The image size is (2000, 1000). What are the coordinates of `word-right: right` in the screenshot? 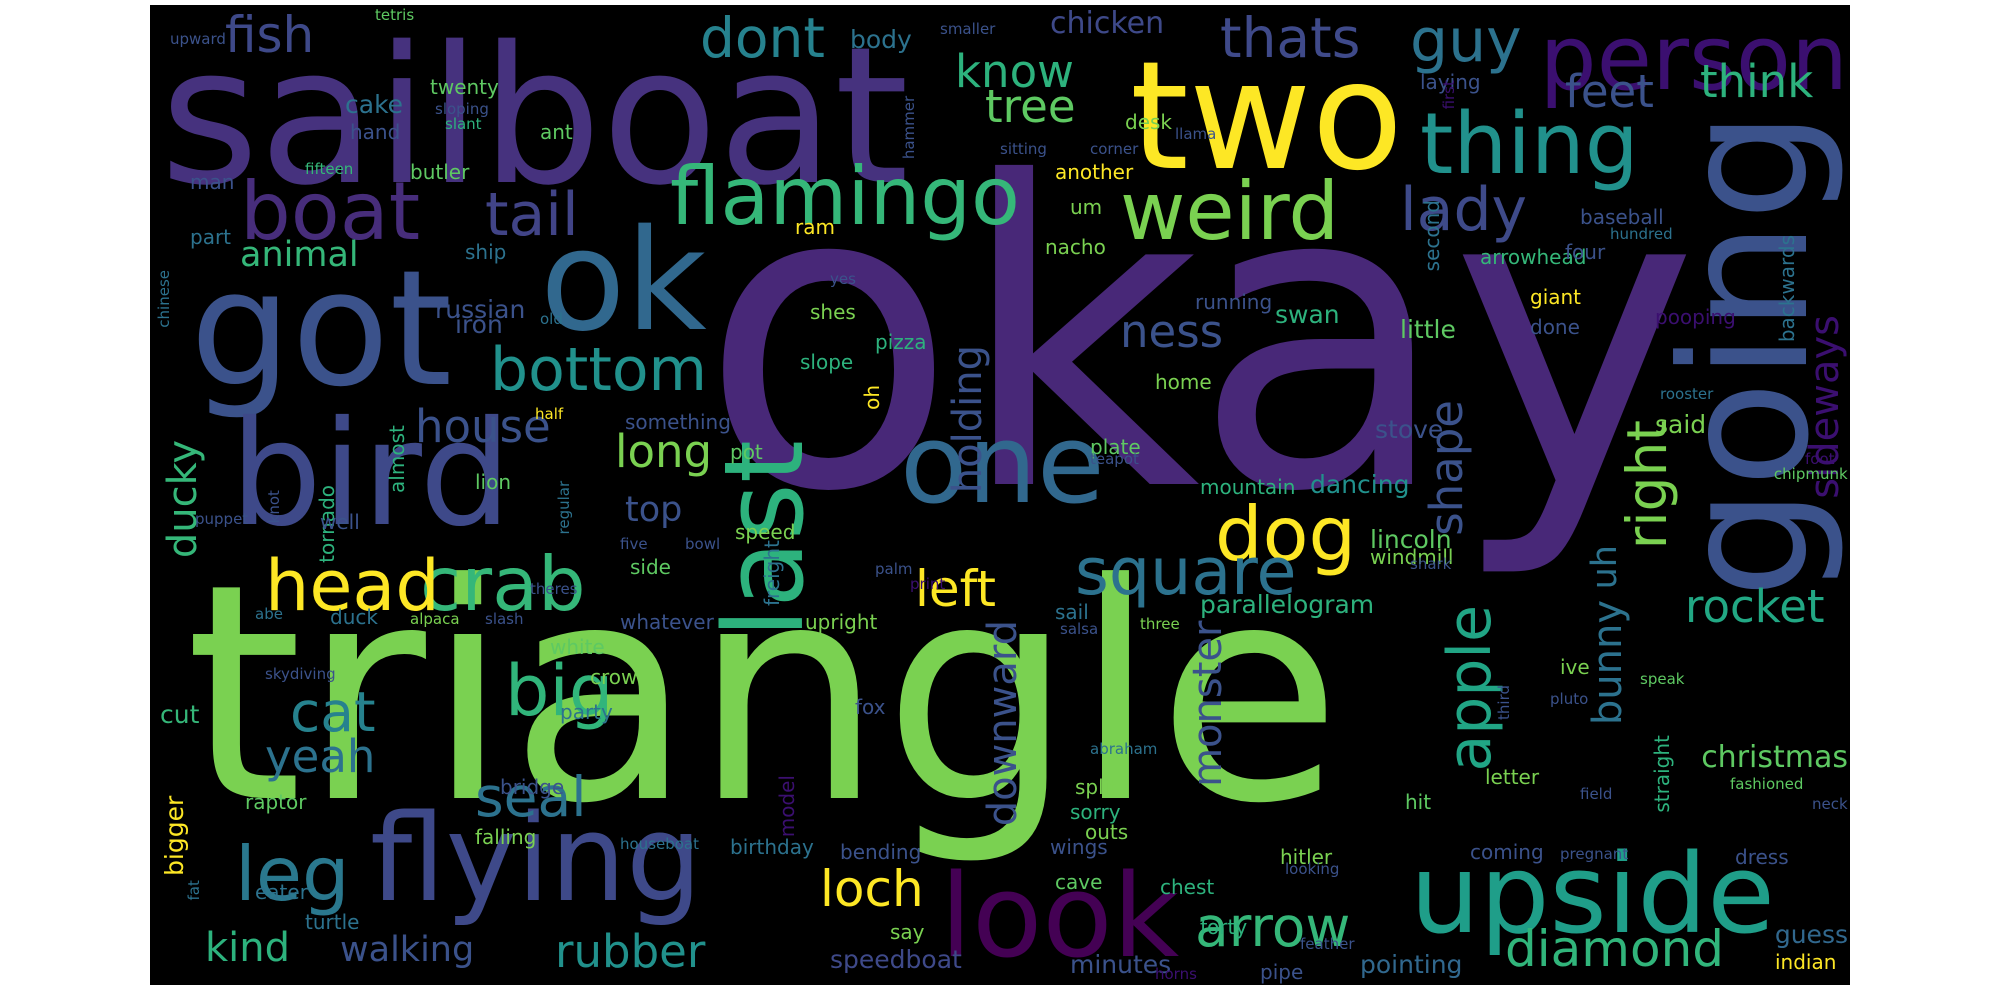 It's located at (1647, 484).